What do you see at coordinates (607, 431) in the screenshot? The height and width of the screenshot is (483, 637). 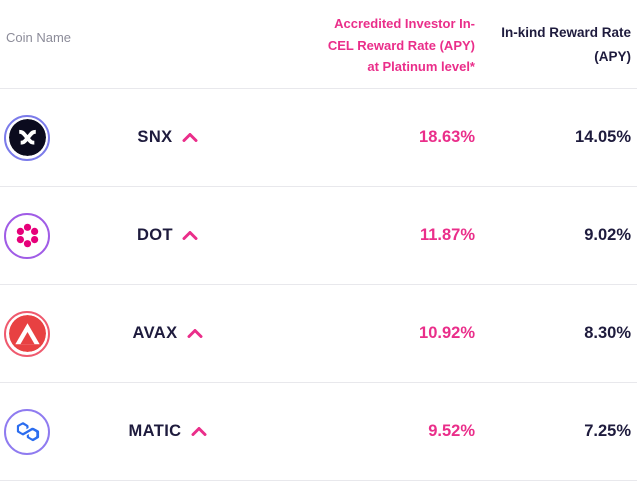 I see `inkind-reward-rate: 7.25%` at bounding box center [607, 431].